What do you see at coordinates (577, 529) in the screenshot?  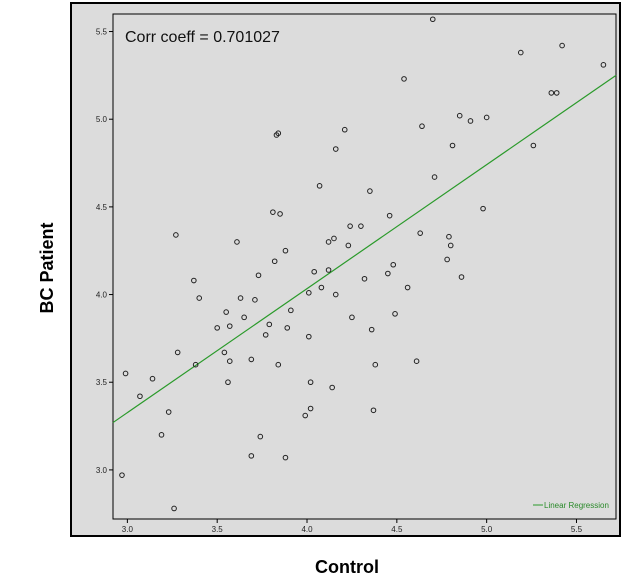 I see `x-tick-label: 5.5` at bounding box center [577, 529].